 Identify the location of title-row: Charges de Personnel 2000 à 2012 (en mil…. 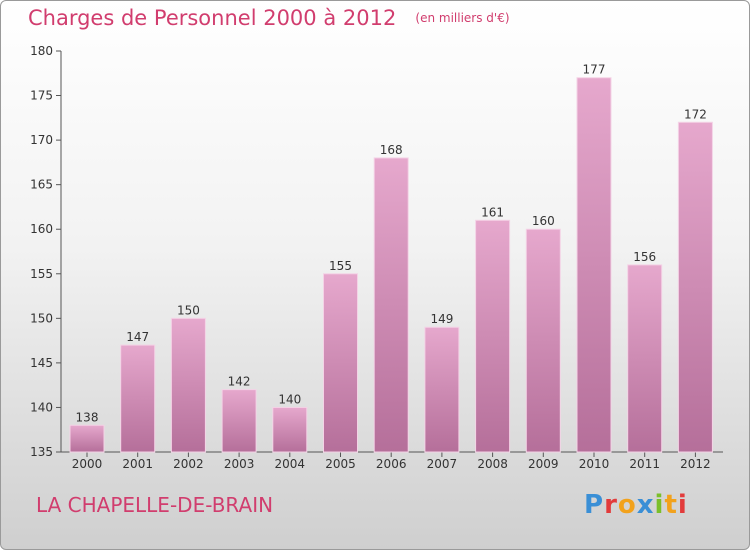
(269, 18).